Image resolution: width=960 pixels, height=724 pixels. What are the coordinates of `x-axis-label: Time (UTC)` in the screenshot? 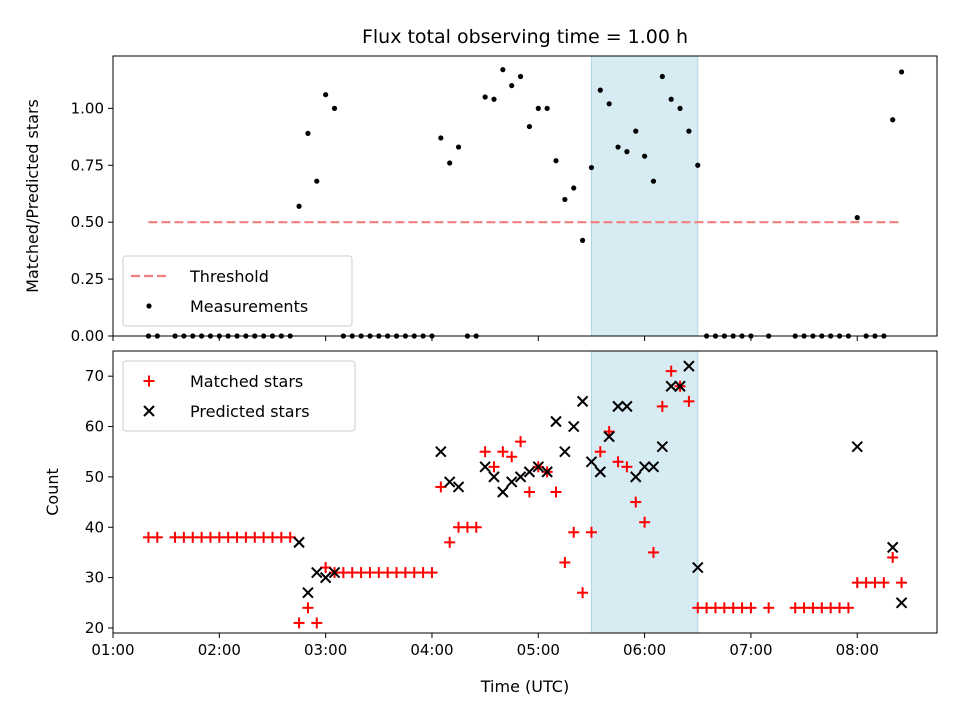 It's located at (524, 686).